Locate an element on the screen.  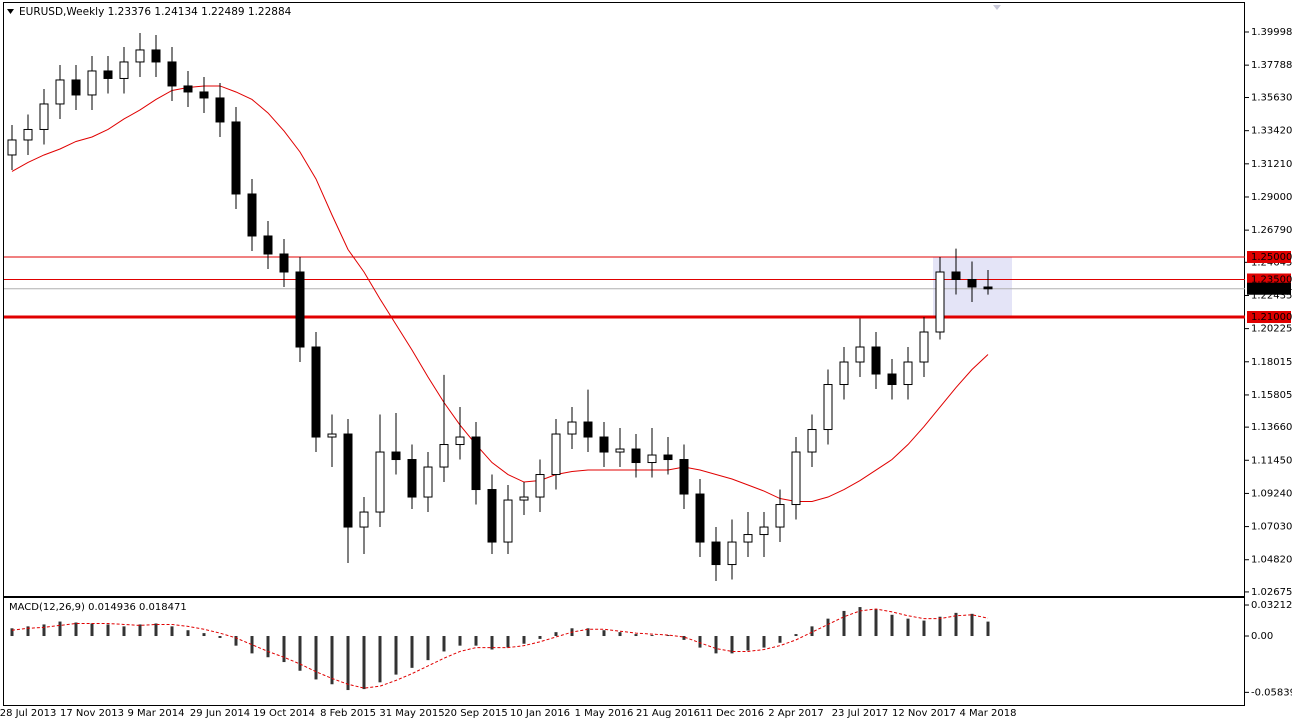
level-label: 1.23500 is located at coordinates (1271, 279).